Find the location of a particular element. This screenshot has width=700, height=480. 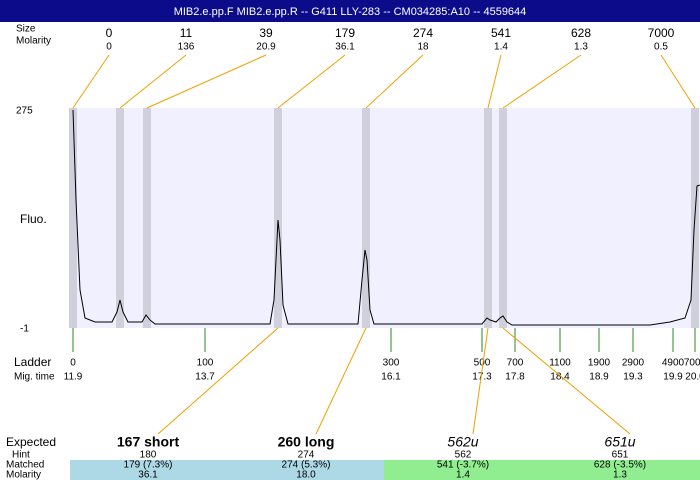

y-label: Fluo. is located at coordinates (33, 219).